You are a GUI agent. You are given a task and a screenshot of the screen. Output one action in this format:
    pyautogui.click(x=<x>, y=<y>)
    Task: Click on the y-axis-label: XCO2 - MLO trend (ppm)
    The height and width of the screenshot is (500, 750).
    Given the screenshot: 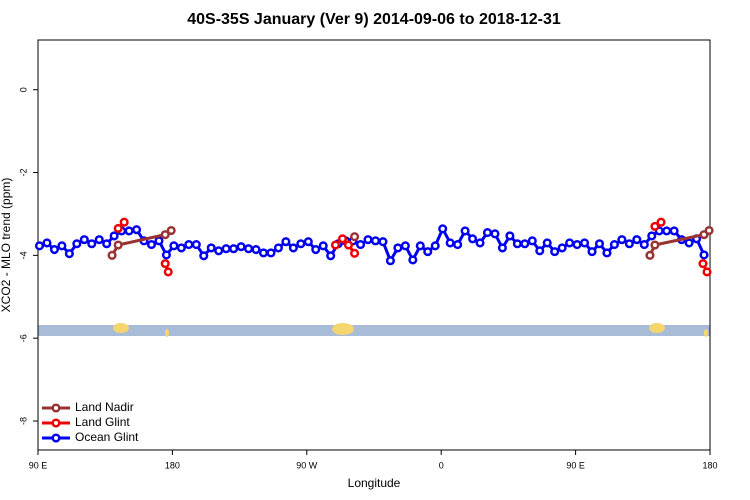 What is the action you would take?
    pyautogui.click(x=6, y=245)
    